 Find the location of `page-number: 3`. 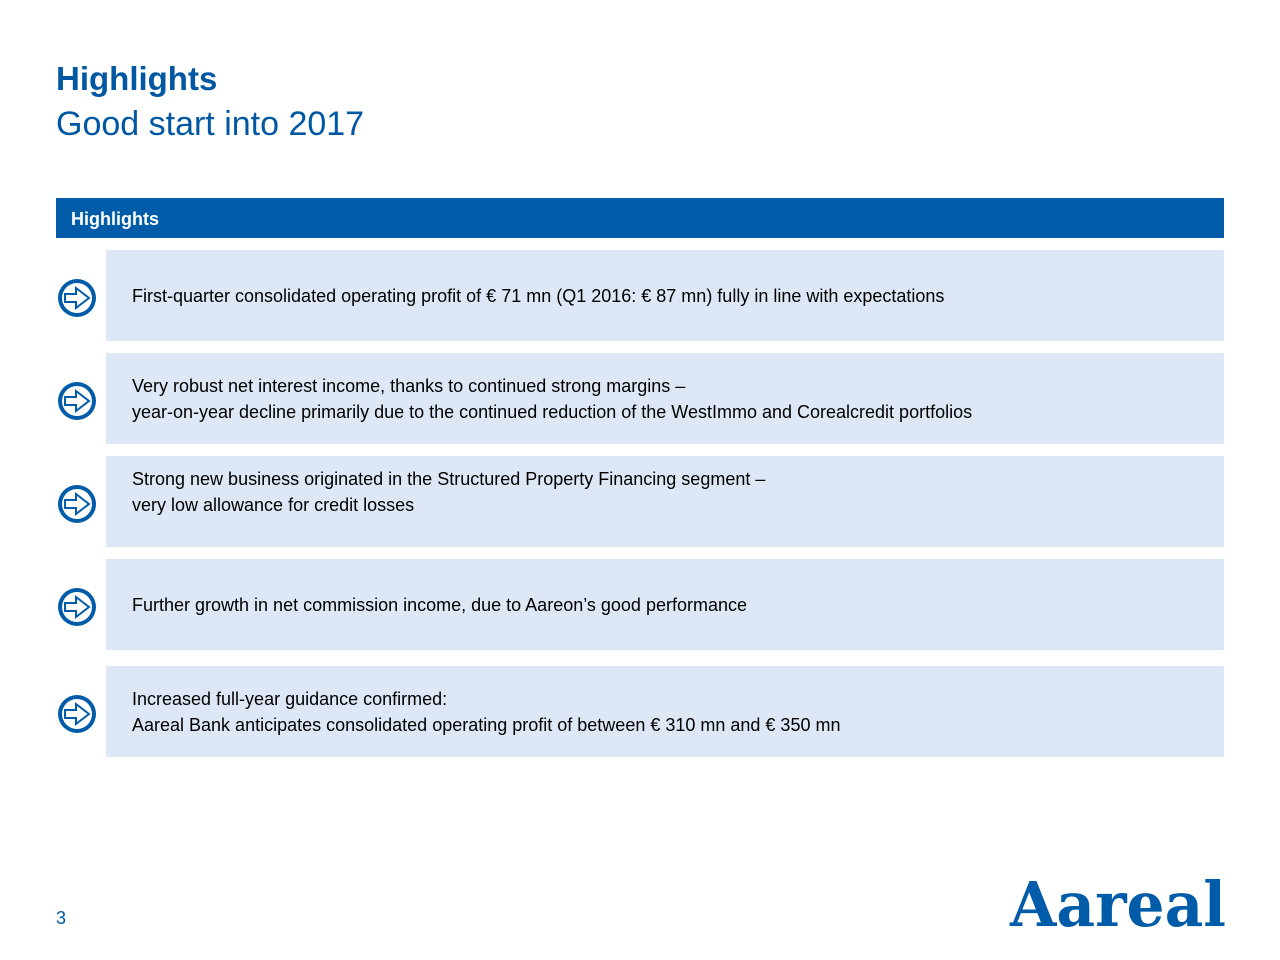

page-number: 3 is located at coordinates (61, 918).